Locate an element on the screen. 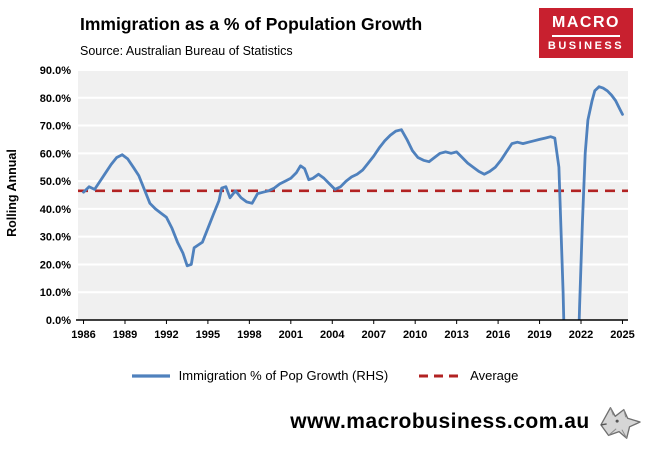 The width and height of the screenshot is (649, 449). website-url: www.macrobusiness.com.au is located at coordinates (440, 421).